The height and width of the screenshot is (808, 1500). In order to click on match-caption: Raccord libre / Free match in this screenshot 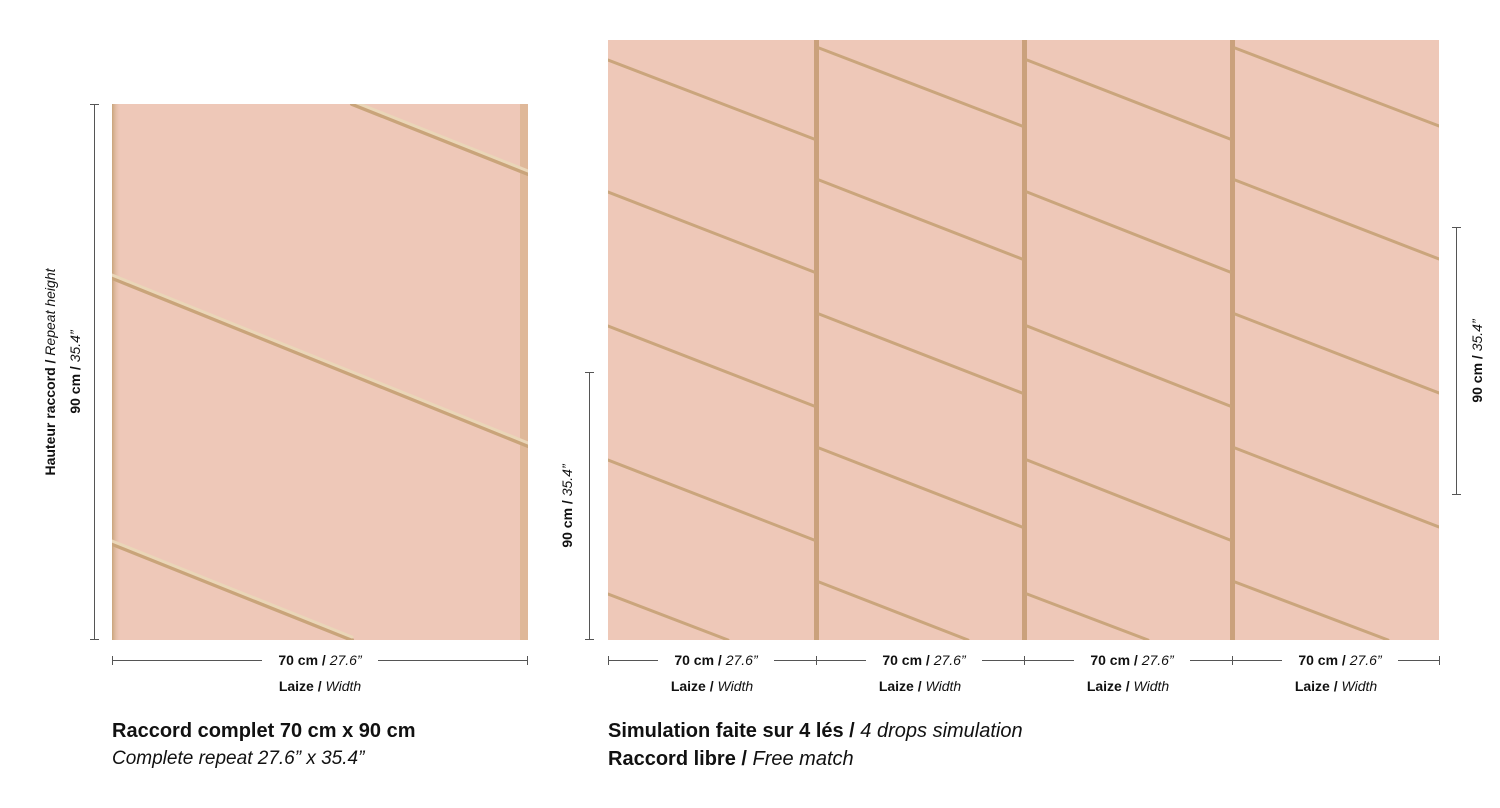, I will do `click(731, 759)`.